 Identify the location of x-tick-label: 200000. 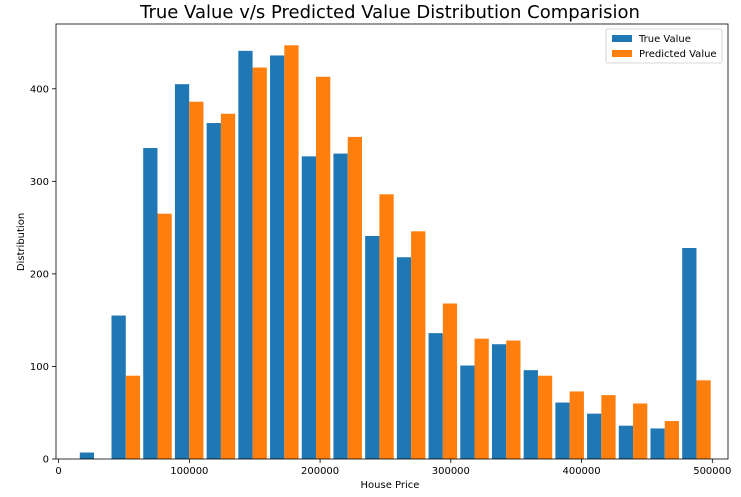
(320, 471).